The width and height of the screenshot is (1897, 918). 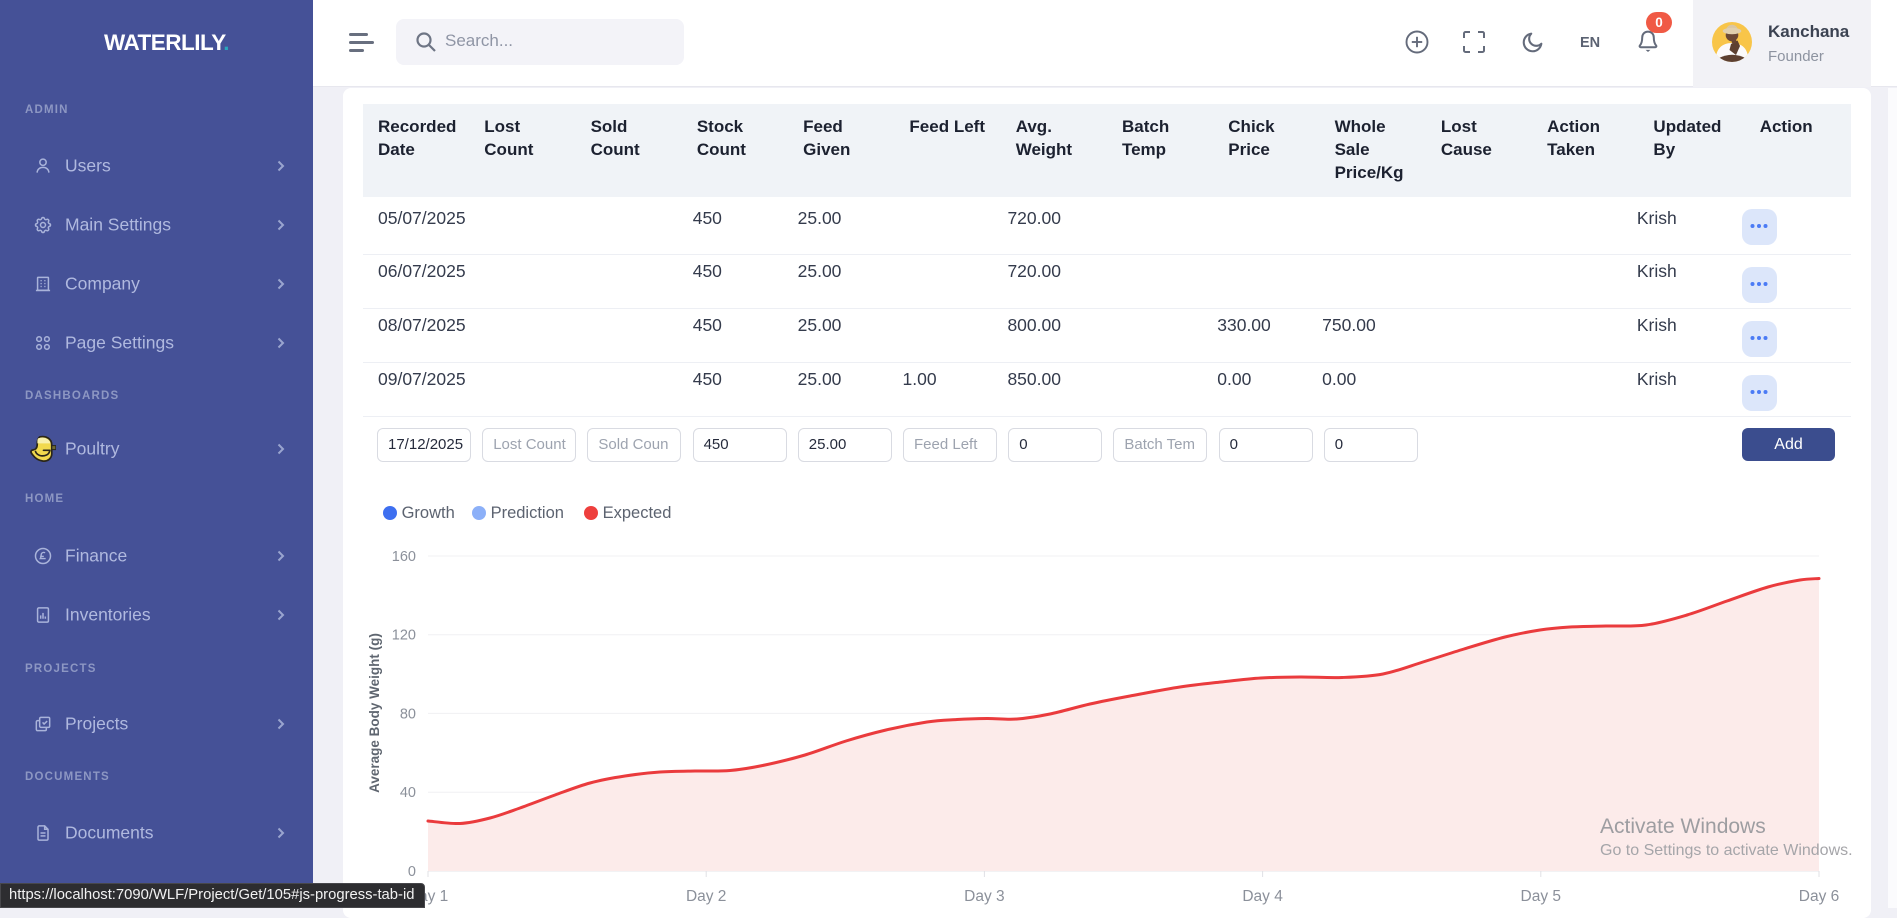 What do you see at coordinates (706, 896) in the screenshot?
I see `svg-text: Day 2` at bounding box center [706, 896].